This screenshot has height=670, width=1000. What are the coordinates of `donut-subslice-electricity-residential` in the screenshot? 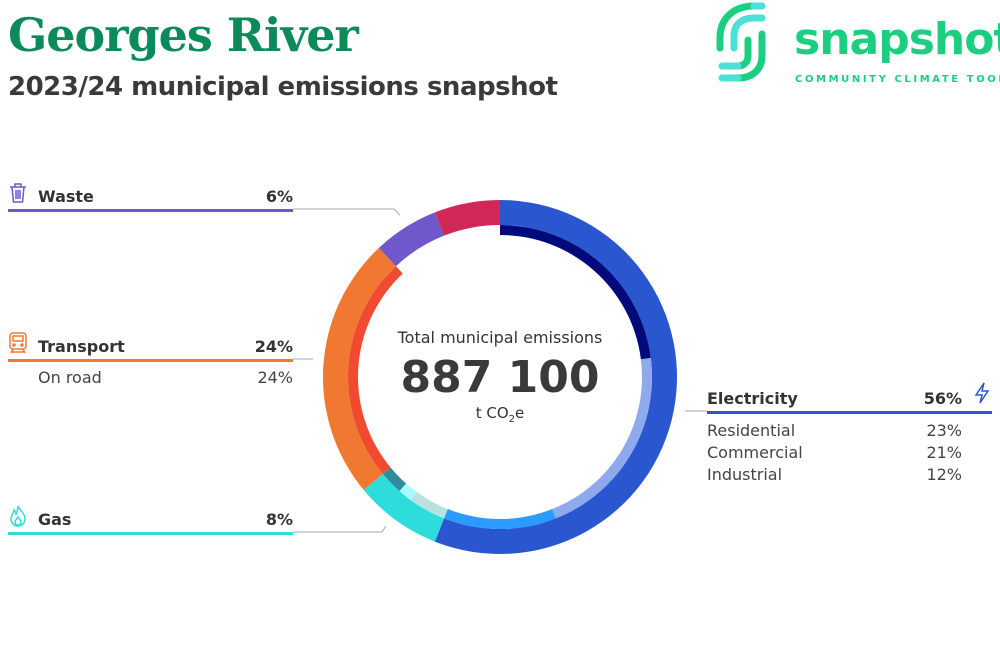 It's located at (575, 292).